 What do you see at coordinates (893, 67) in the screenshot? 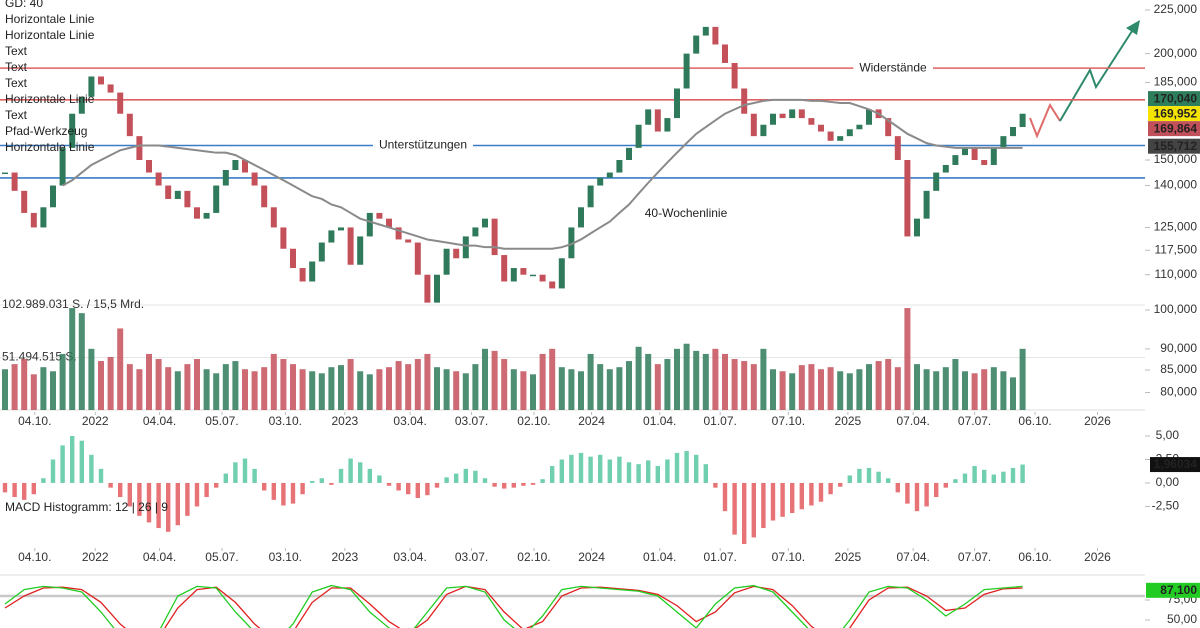
I see `annotation-background` at bounding box center [893, 67].